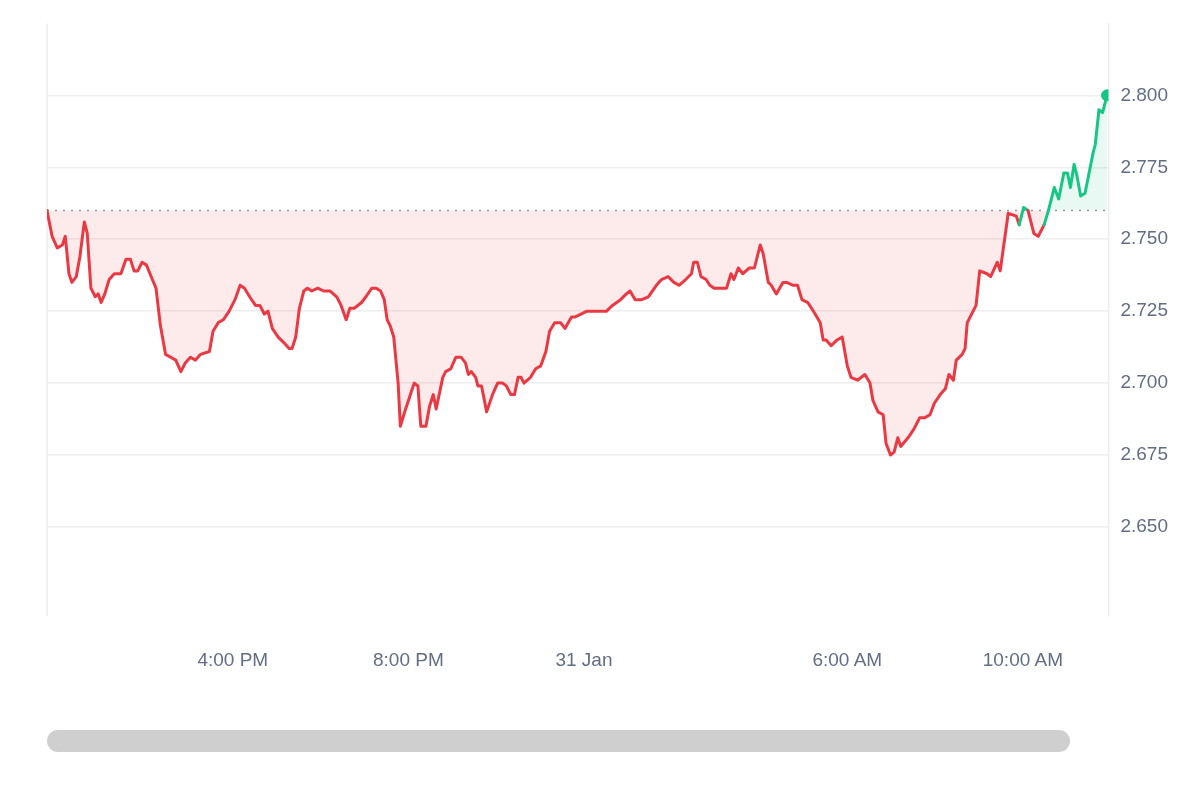 This screenshot has height=800, width=1200. What do you see at coordinates (1022, 659) in the screenshot?
I see `x-tick-label: 10:00 AM` at bounding box center [1022, 659].